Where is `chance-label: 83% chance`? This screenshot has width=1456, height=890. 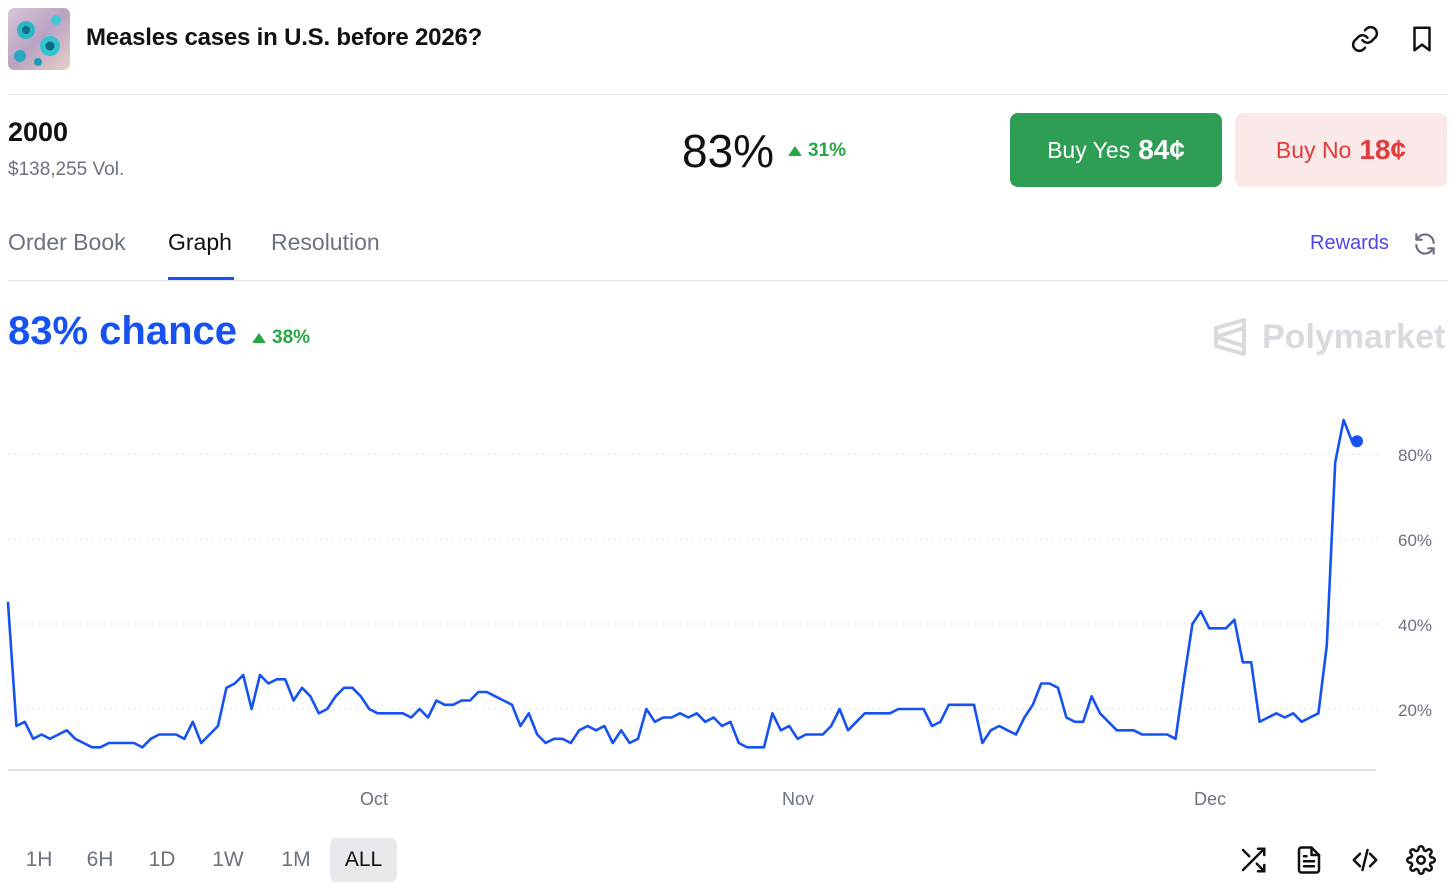
chance-label: 83% chance is located at coordinates (123, 331).